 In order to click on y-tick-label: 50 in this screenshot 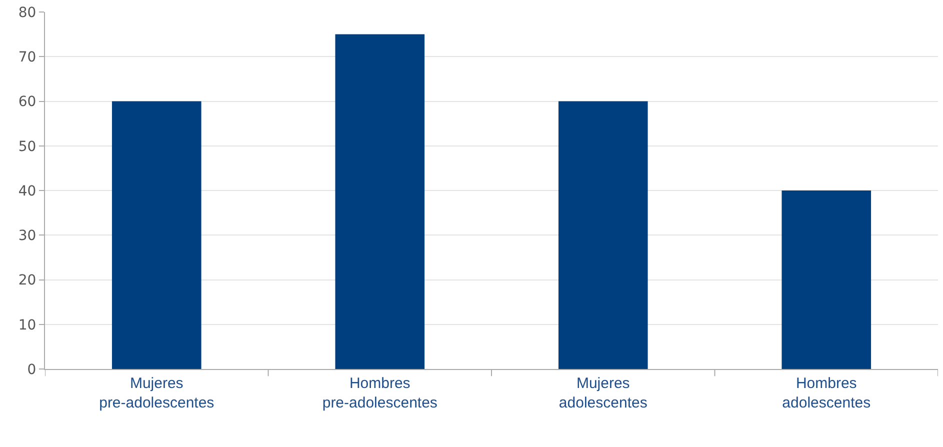, I will do `click(27, 146)`.